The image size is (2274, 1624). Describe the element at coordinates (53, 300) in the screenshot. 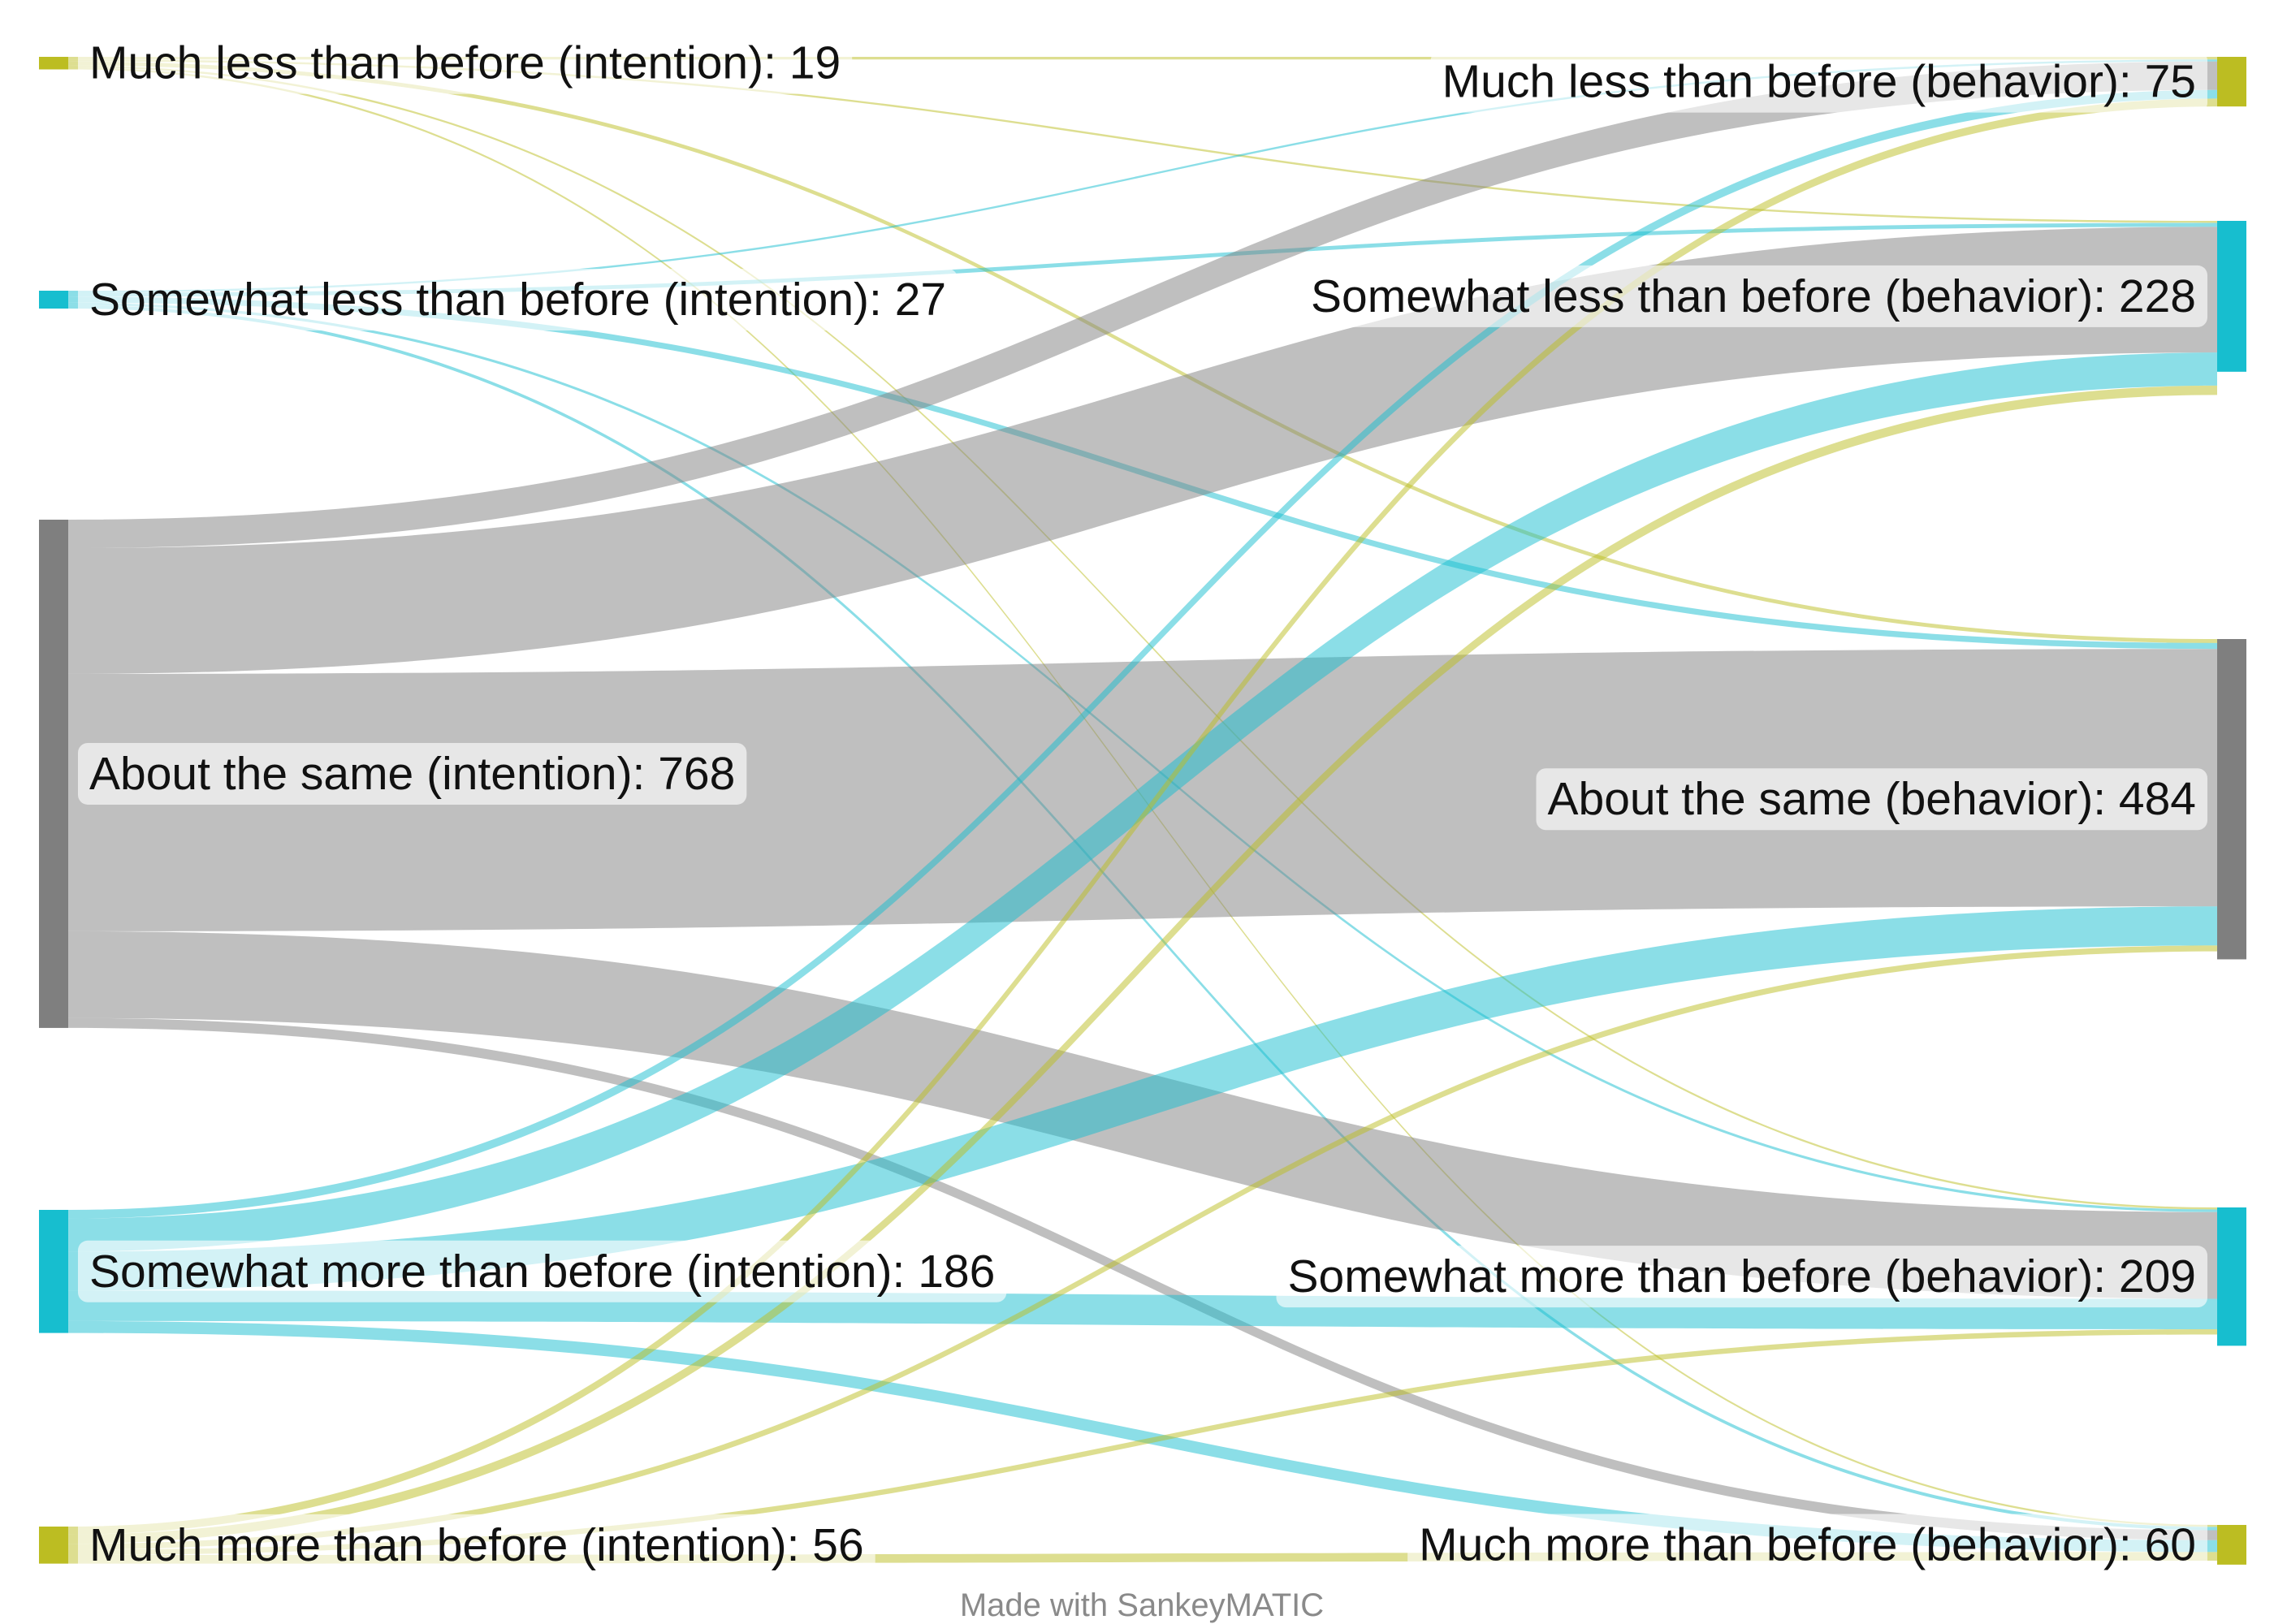

I see `node-left-L2` at that location.